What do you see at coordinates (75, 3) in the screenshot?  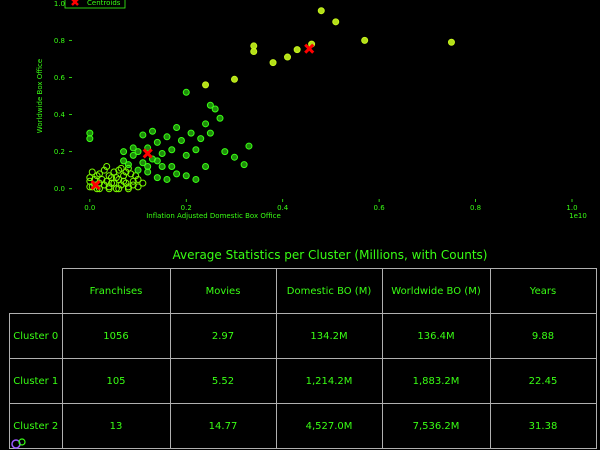 I see `legend-centroid-icon` at bounding box center [75, 3].